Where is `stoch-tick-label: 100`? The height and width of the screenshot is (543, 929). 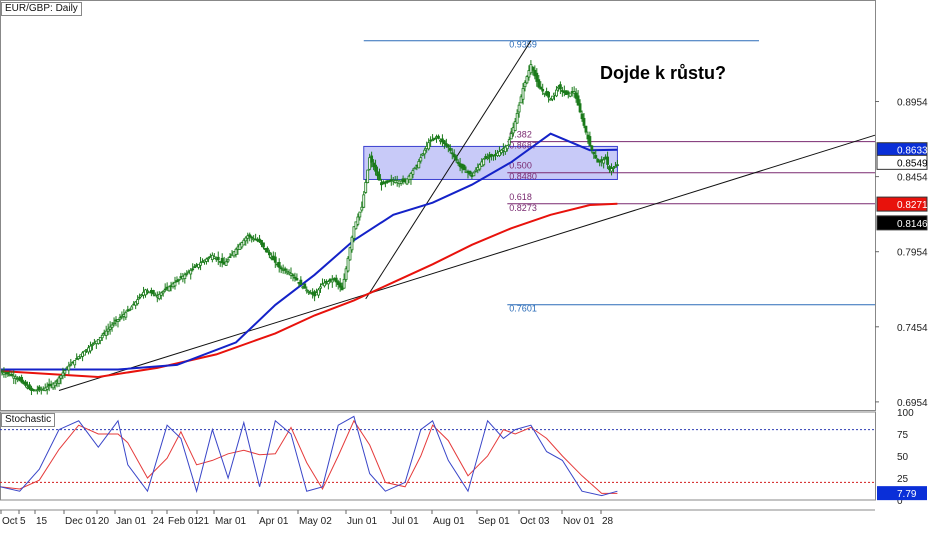 stoch-tick-label: 100 is located at coordinates (905, 413).